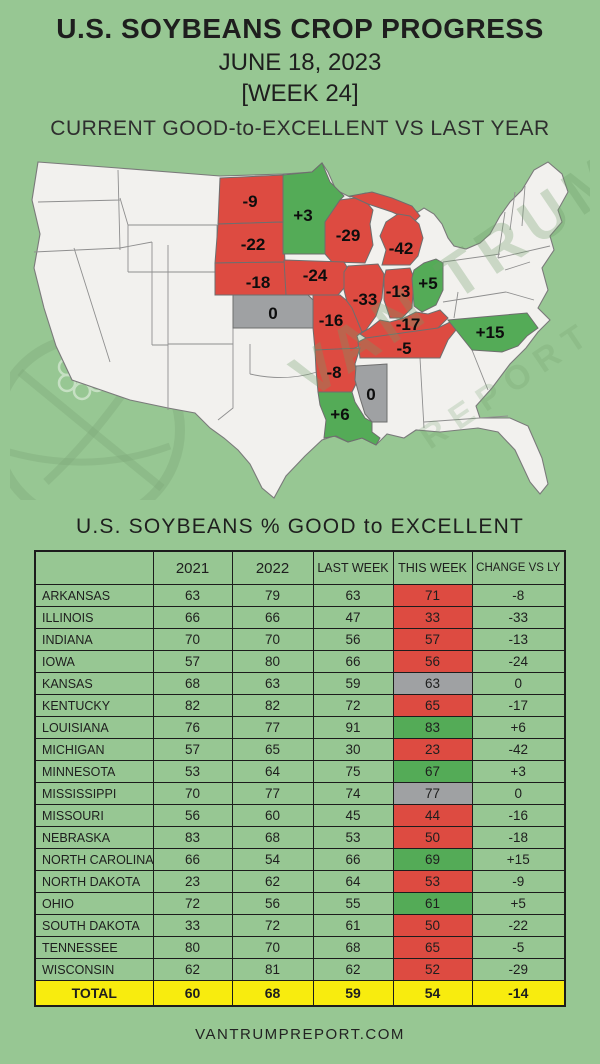 Image resolution: width=600 pixels, height=1064 pixels. I want to click on value-2021: 23, so click(192, 881).